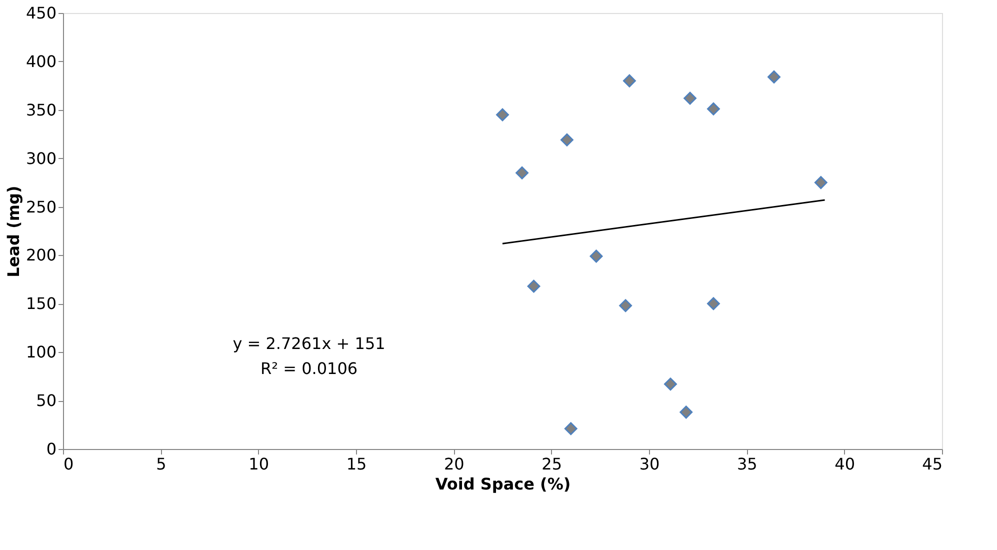  What do you see at coordinates (503, 484) in the screenshot?
I see `x-axis-title: Void Space (%)` at bounding box center [503, 484].